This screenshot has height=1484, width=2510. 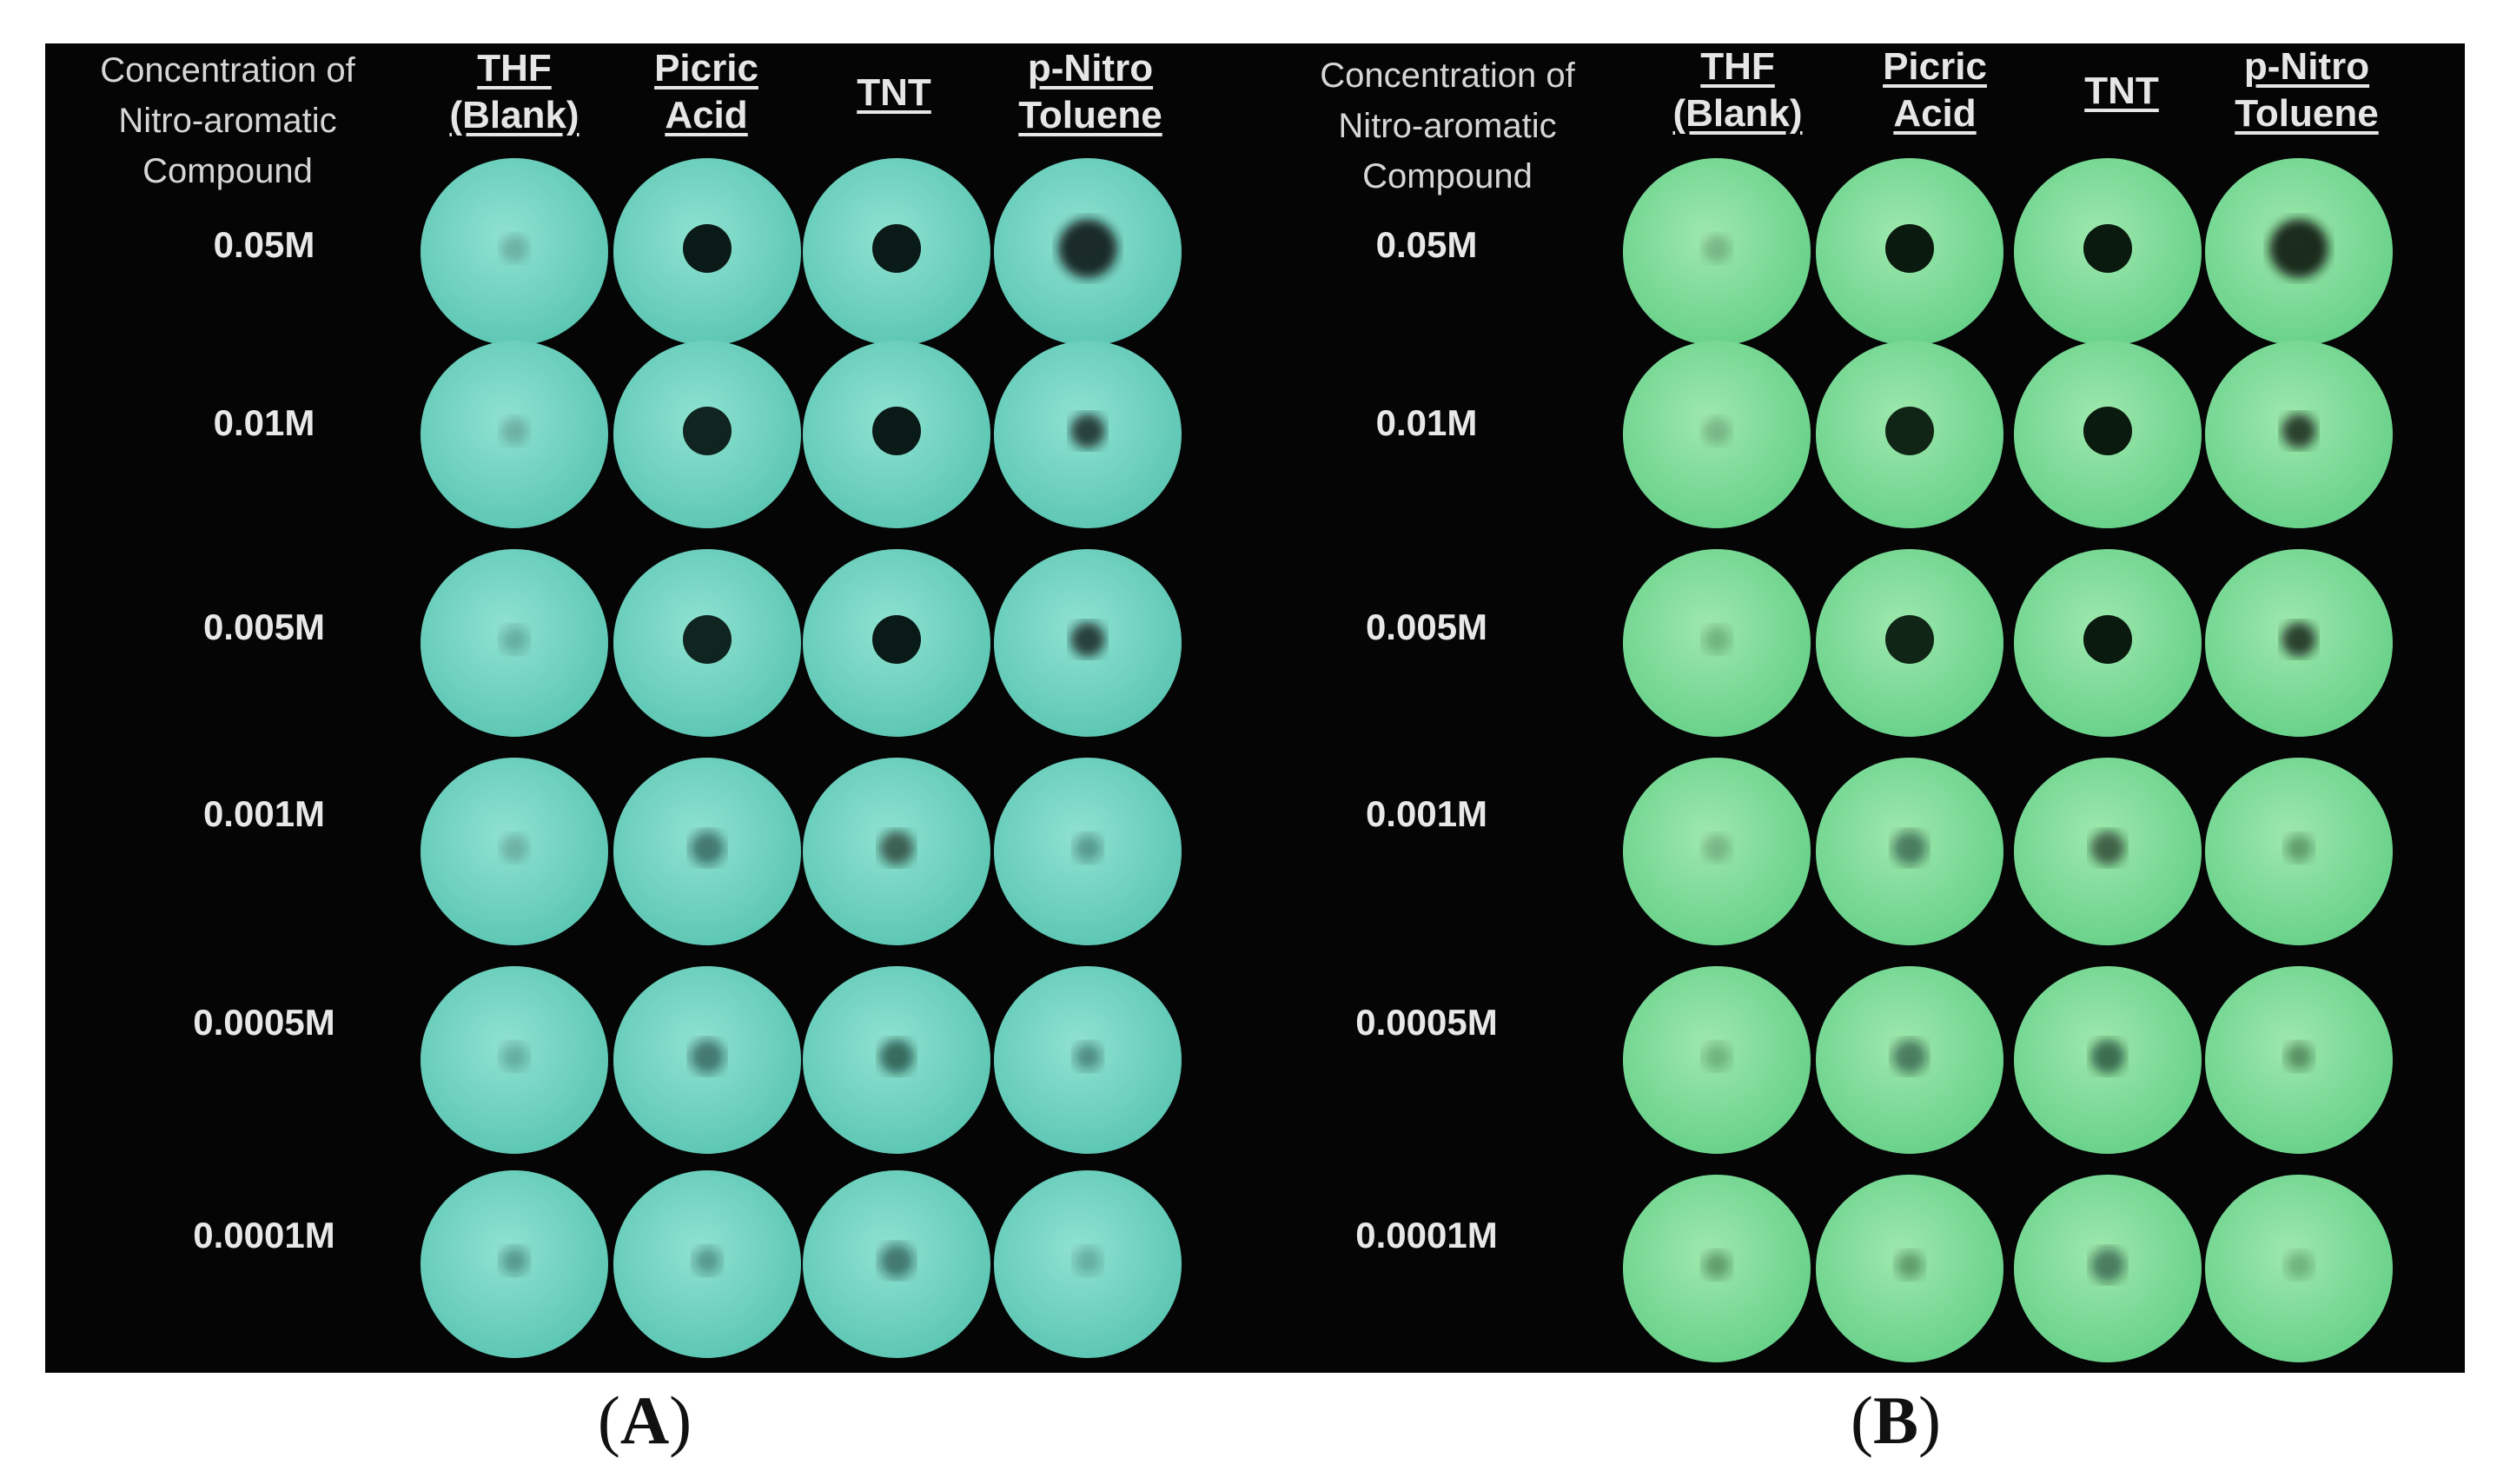 I want to click on quench-spot-b-r1-c1, so click(x=1909, y=431).